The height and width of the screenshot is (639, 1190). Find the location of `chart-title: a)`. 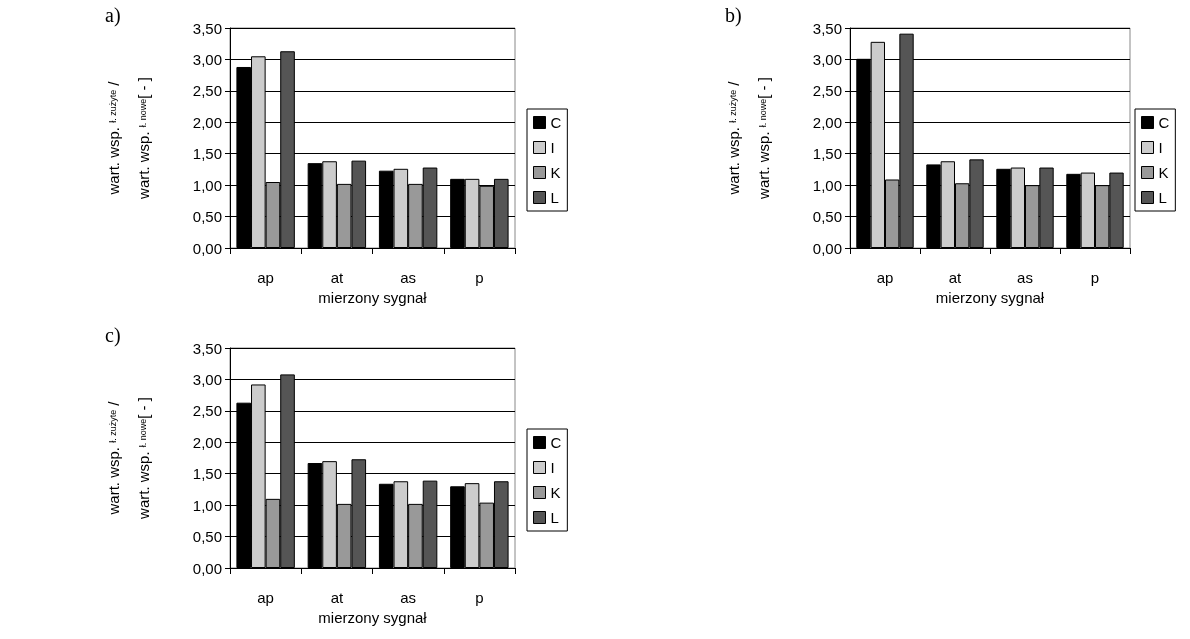

chart-title: a) is located at coordinates (113, 15).